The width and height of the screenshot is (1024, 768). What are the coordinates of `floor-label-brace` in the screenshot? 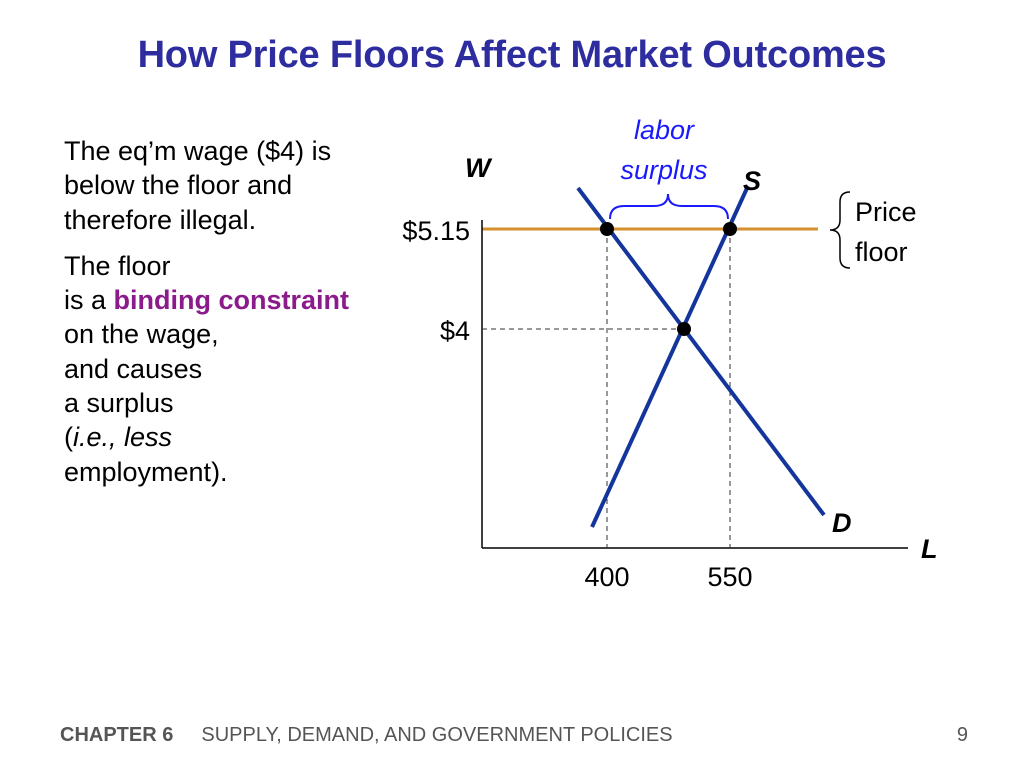 It's located at (840, 230).